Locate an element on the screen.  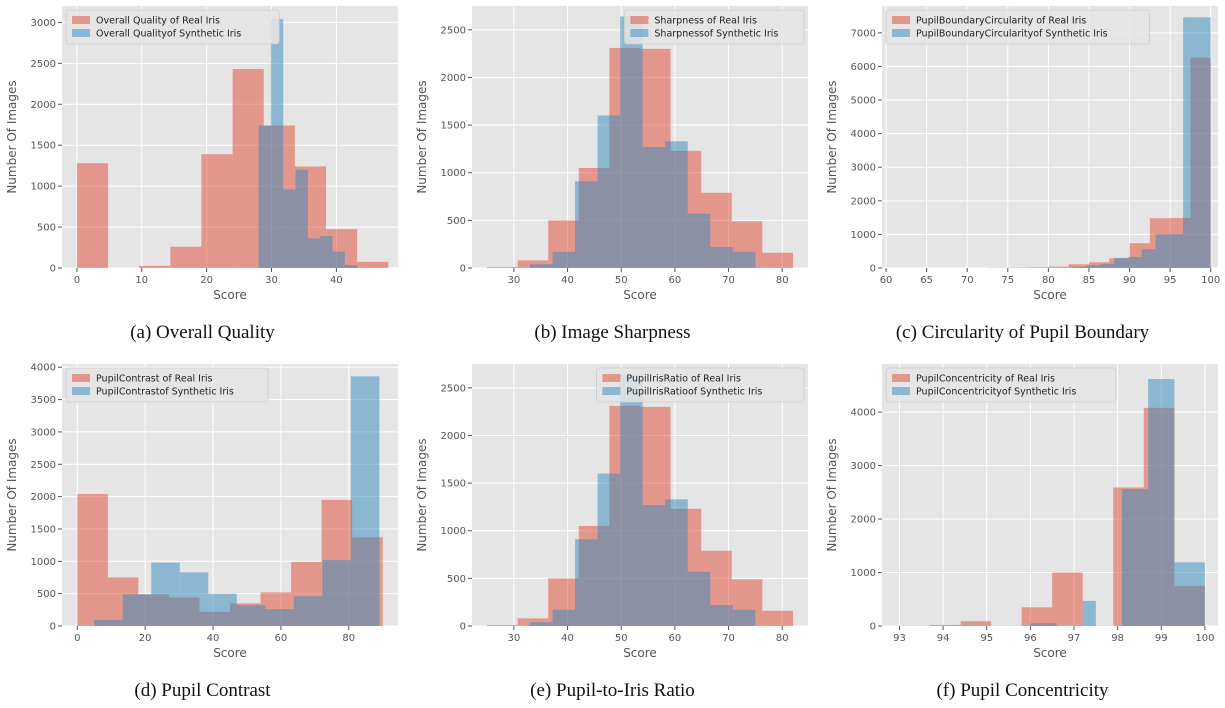
y-tick-label: 500 is located at coordinates (46, 228).